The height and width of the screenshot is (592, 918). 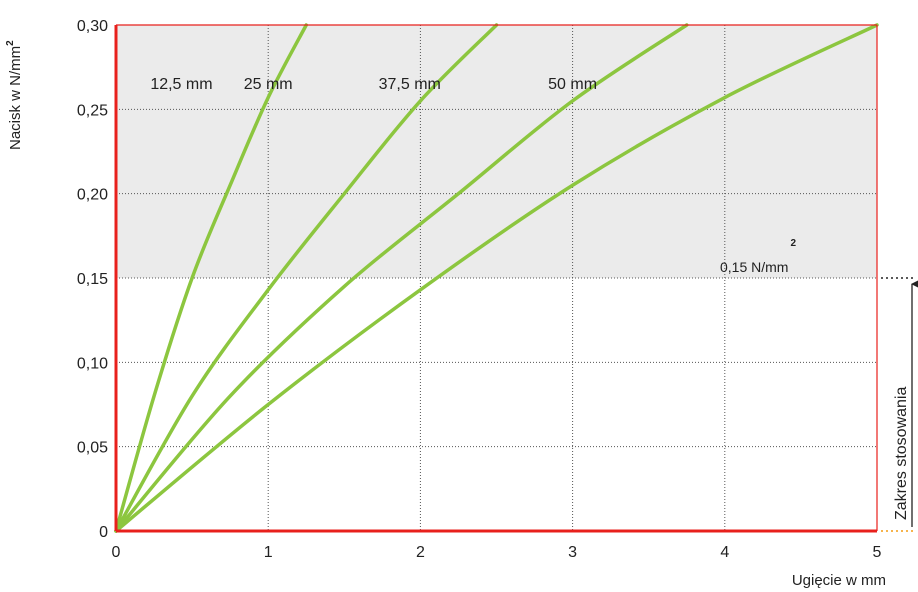 What do you see at coordinates (758, 256) in the screenshot?
I see `threshold-label: 0,15 N/mm2` at bounding box center [758, 256].